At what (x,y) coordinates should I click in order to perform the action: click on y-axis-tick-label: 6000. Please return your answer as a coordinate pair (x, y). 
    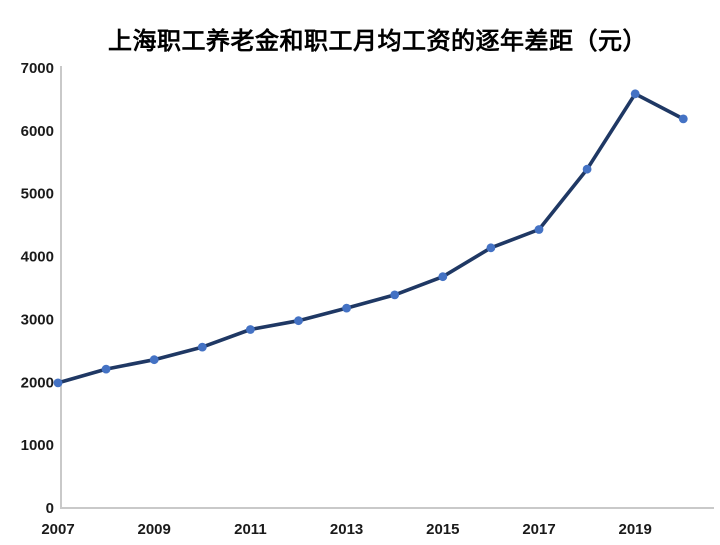
    Looking at the image, I should click on (37, 131).